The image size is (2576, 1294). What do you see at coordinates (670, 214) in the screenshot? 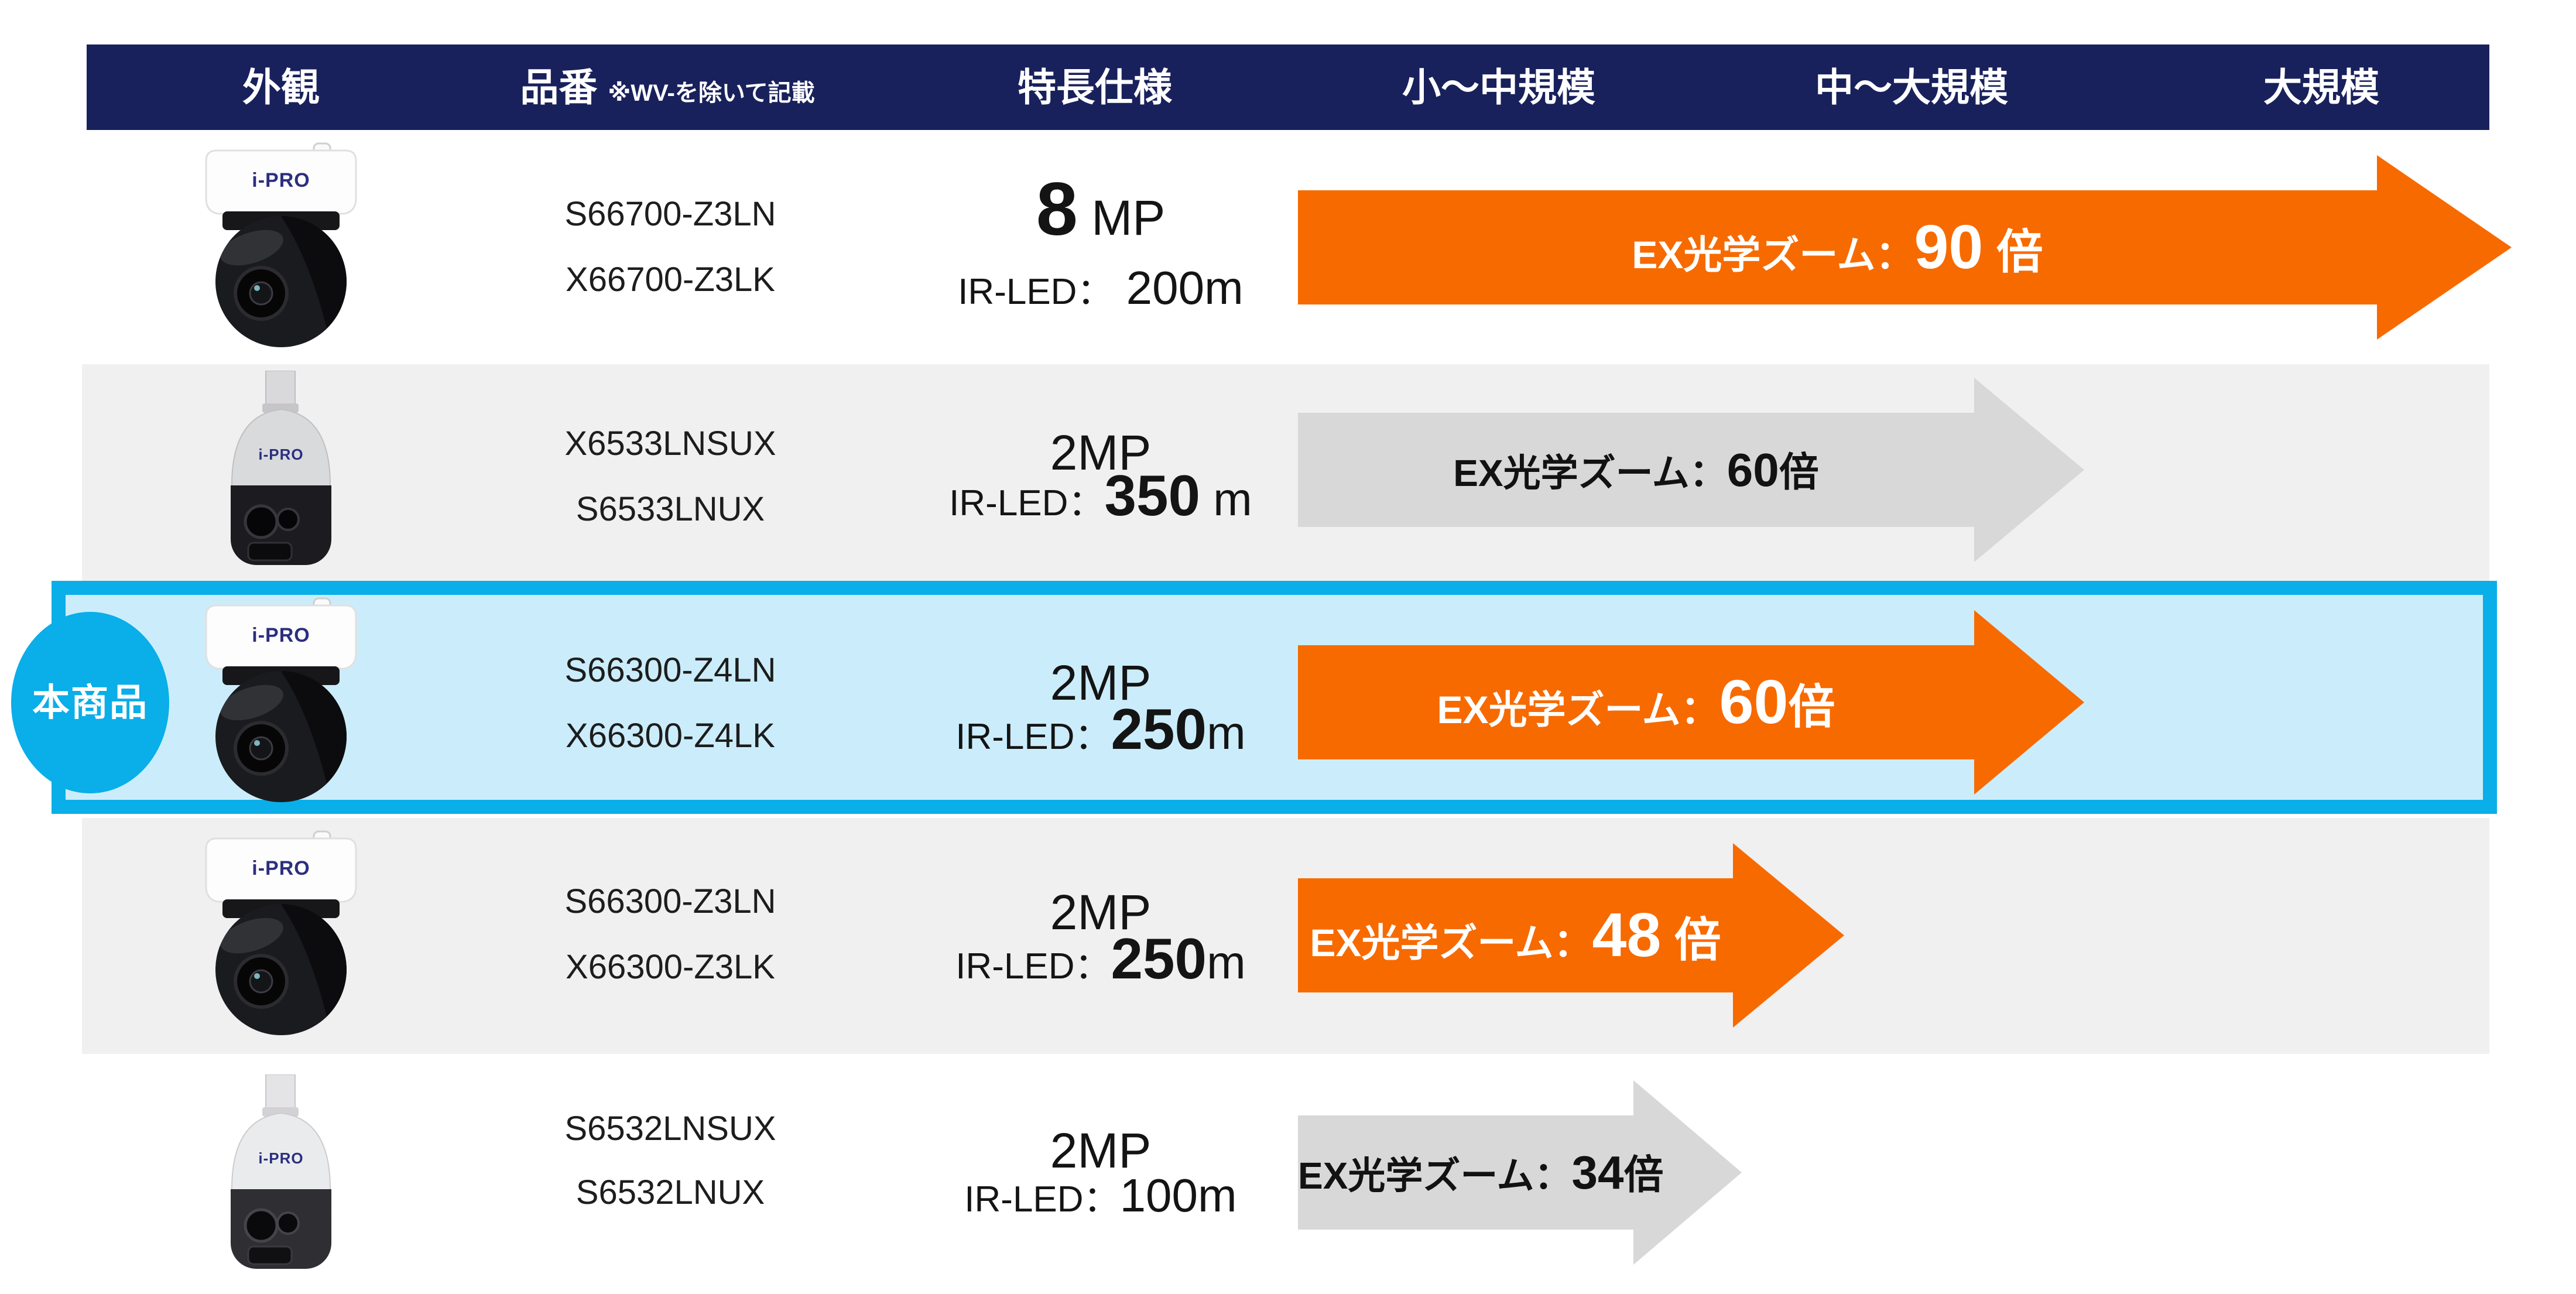
I see `model-number: S66700-Z3LN` at bounding box center [670, 214].